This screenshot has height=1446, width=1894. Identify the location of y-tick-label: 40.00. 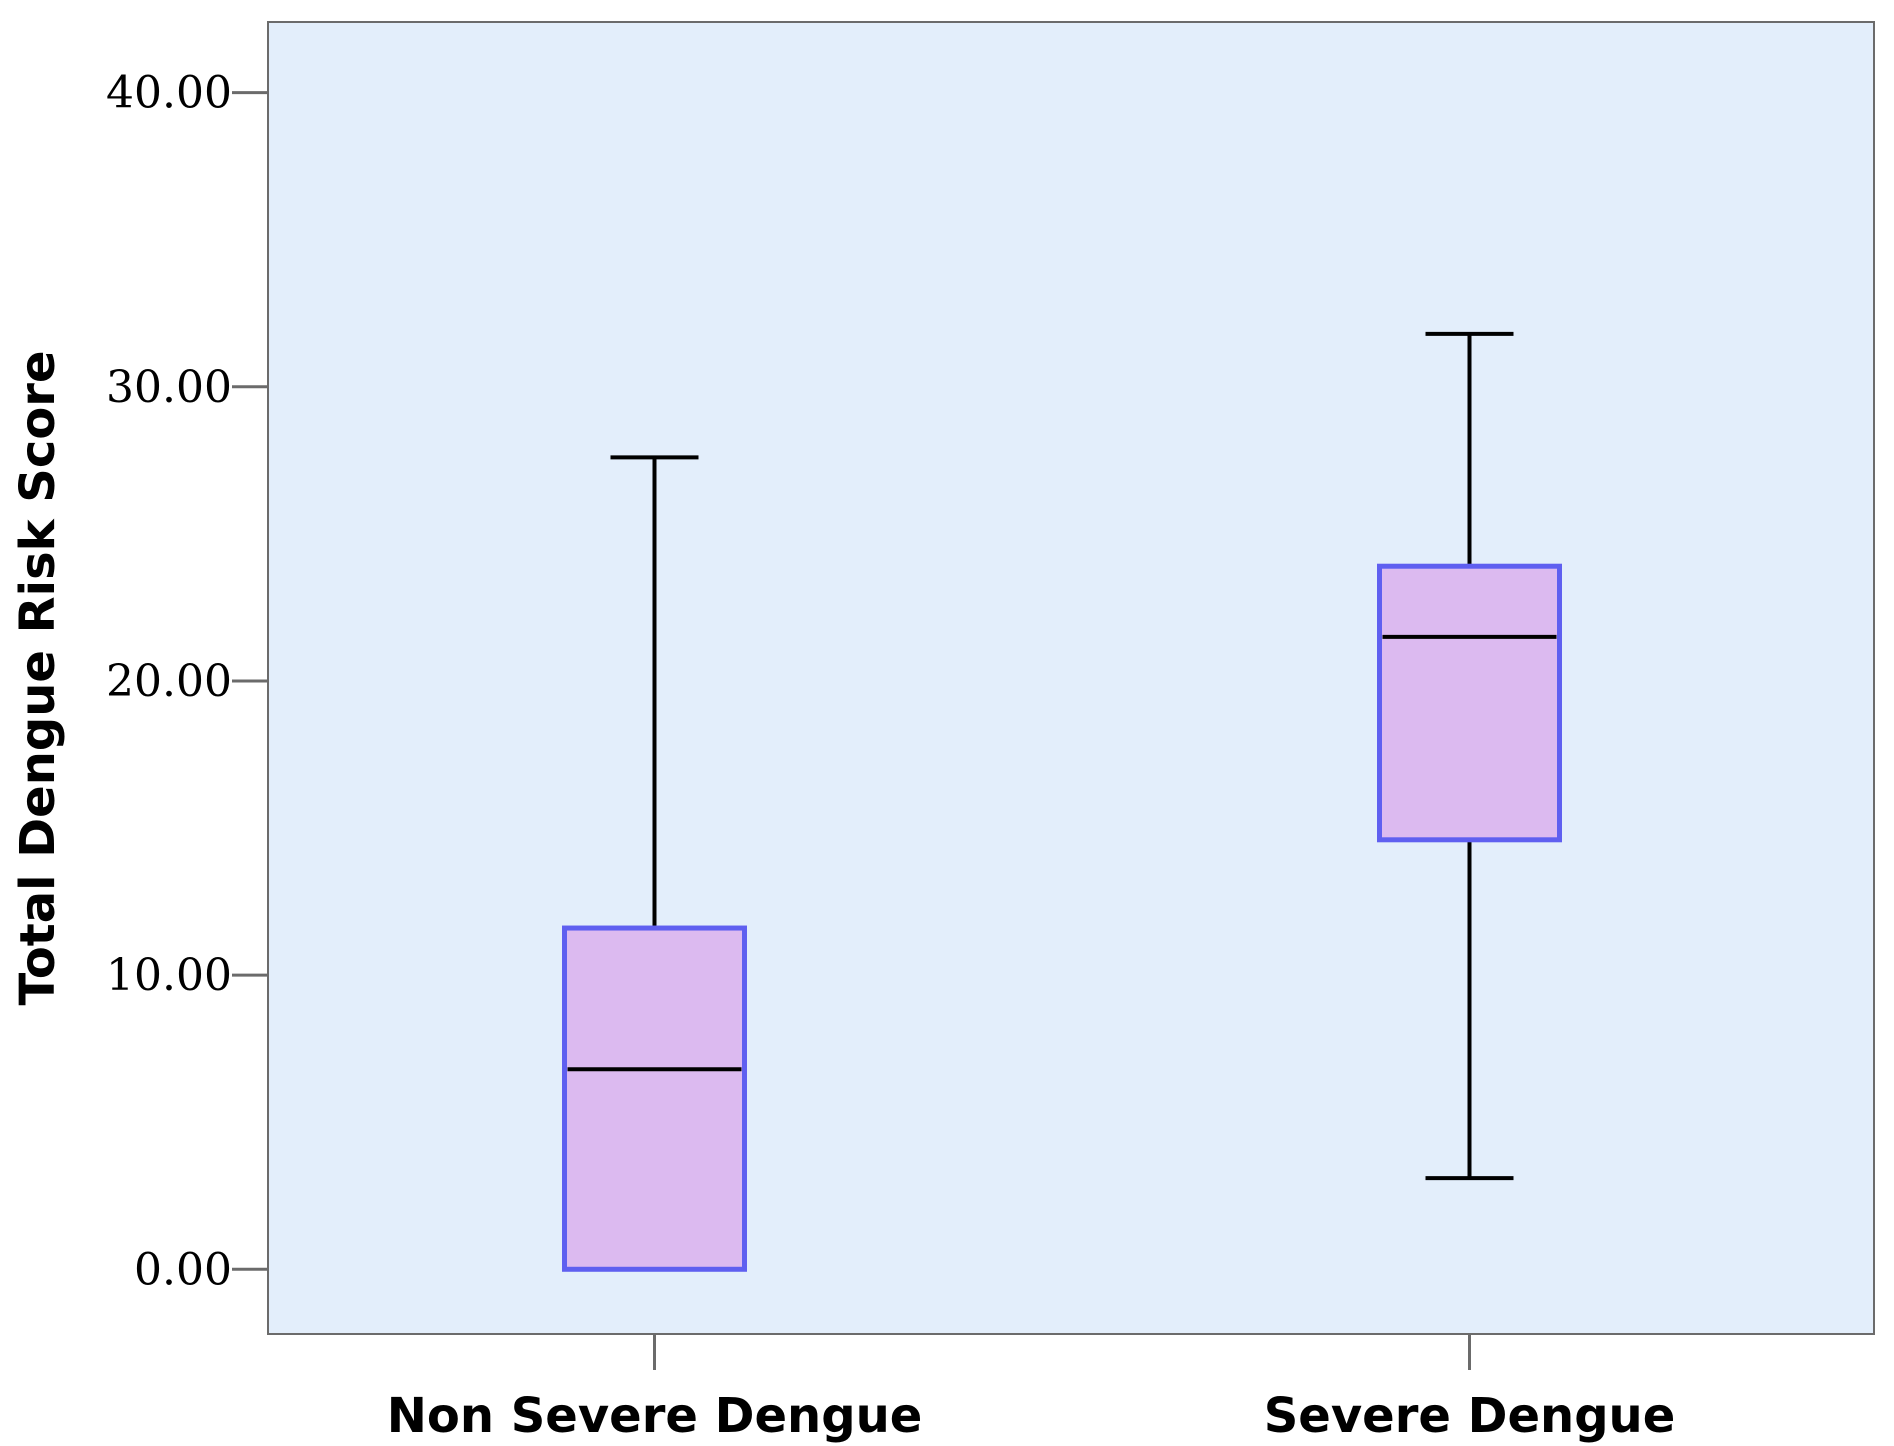
(169, 93).